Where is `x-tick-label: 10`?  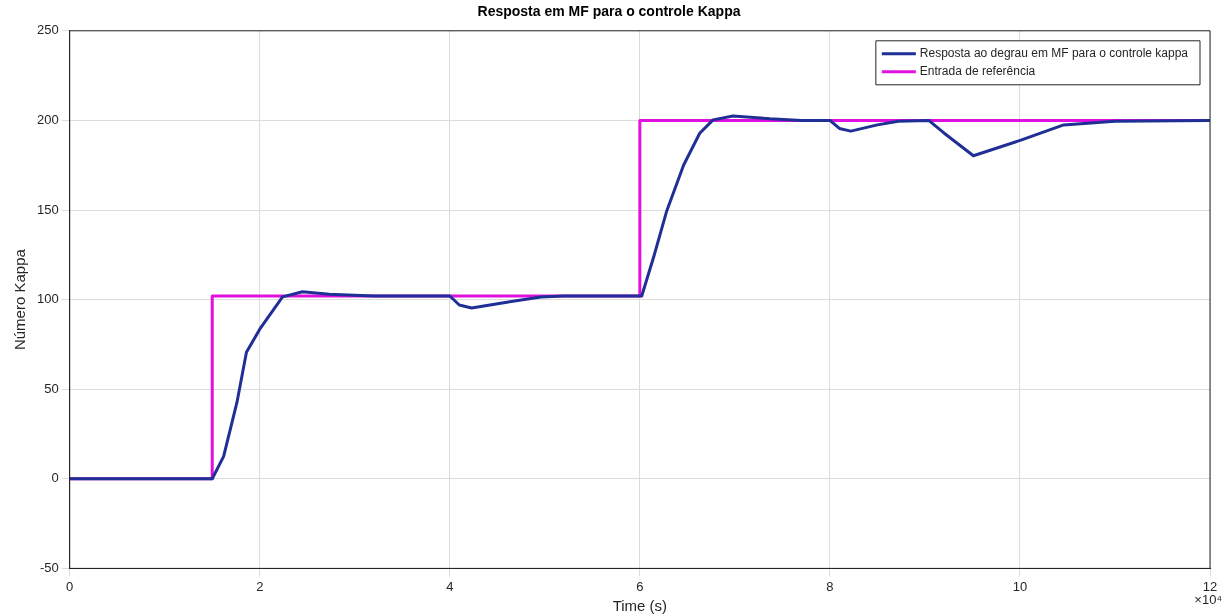 x-tick-label: 10 is located at coordinates (1020, 586).